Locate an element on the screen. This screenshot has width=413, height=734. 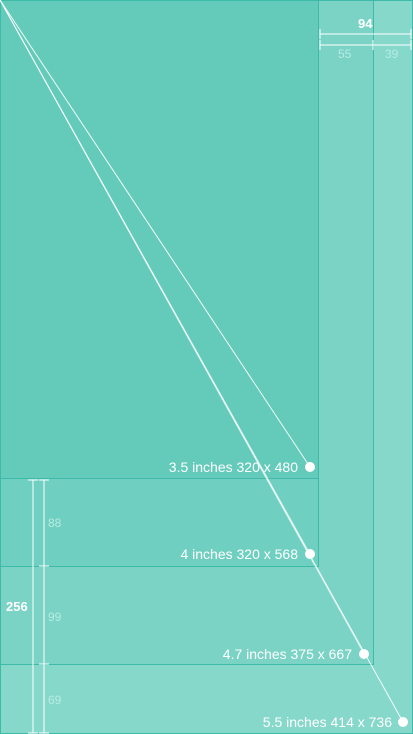
label-5-5-inch: 5.5 inches 414 x 736 is located at coordinates (327, 722).